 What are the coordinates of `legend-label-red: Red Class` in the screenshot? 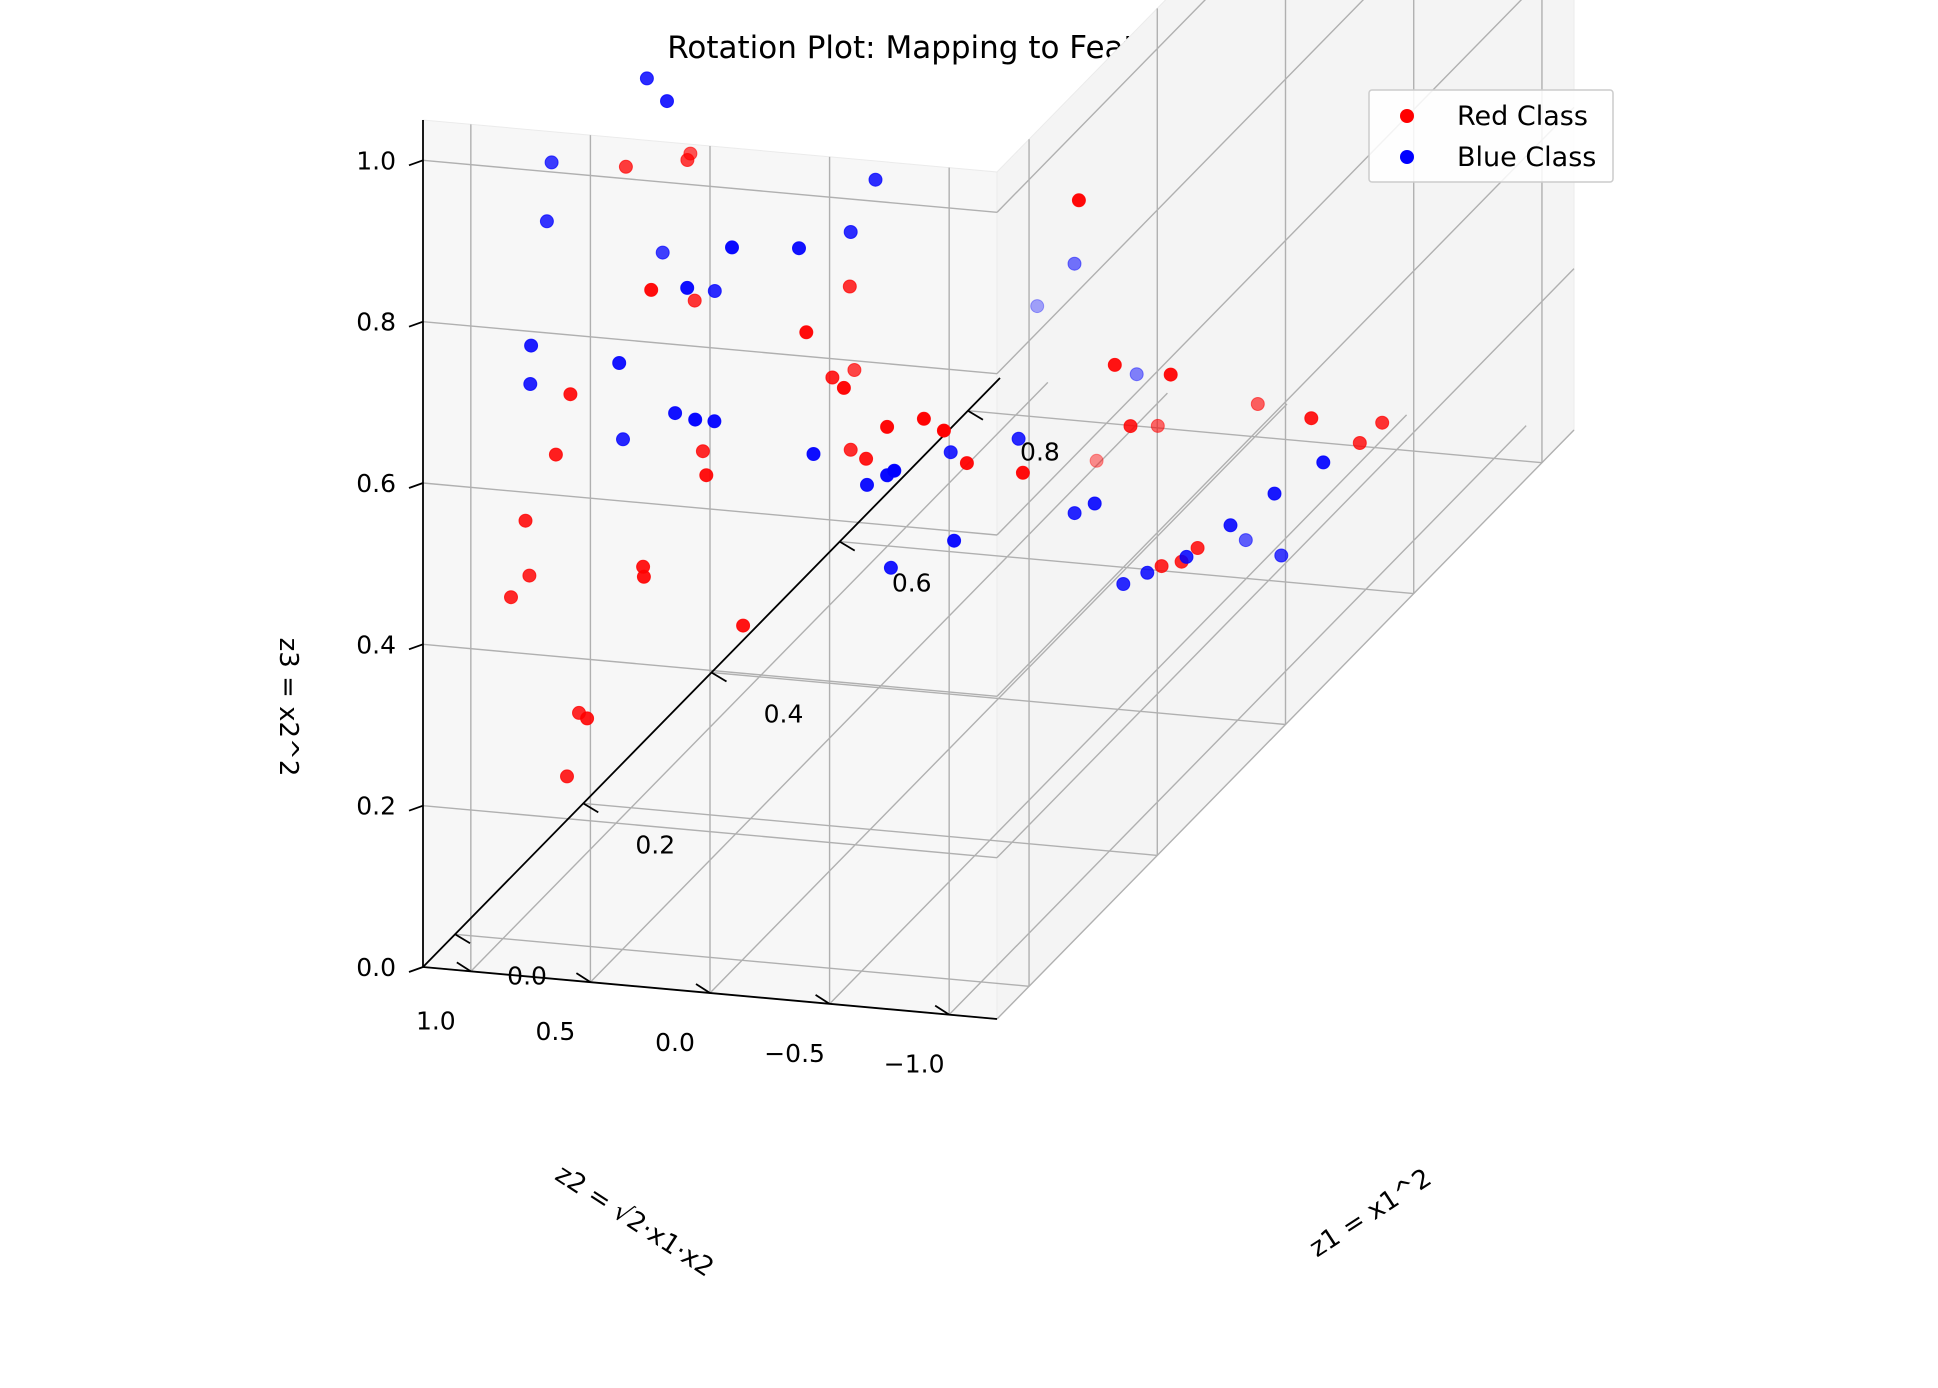 It's located at (1522, 116).